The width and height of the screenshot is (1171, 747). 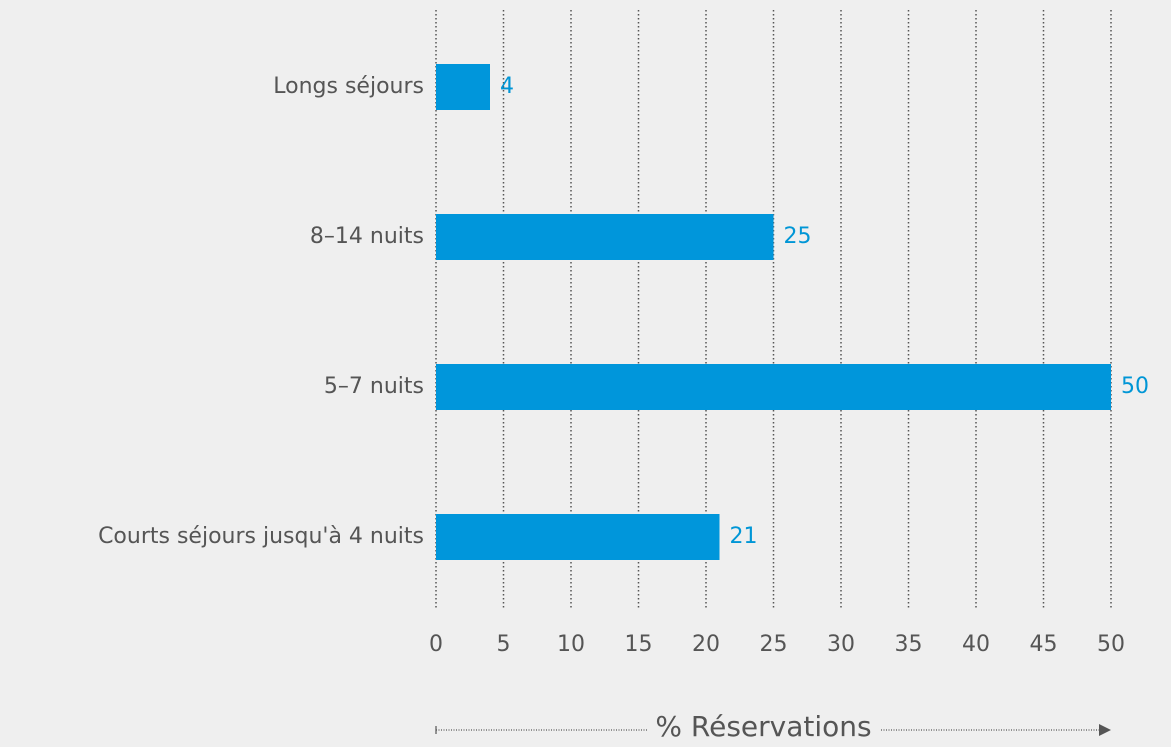 What do you see at coordinates (774, 644) in the screenshot?
I see `x-tick-label: 25` at bounding box center [774, 644].